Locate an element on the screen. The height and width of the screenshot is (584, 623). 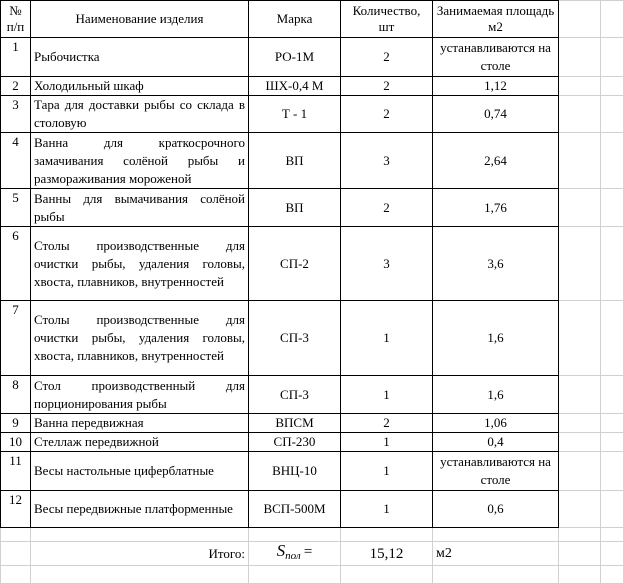
area-subscript: пол is located at coordinates (293, 556).